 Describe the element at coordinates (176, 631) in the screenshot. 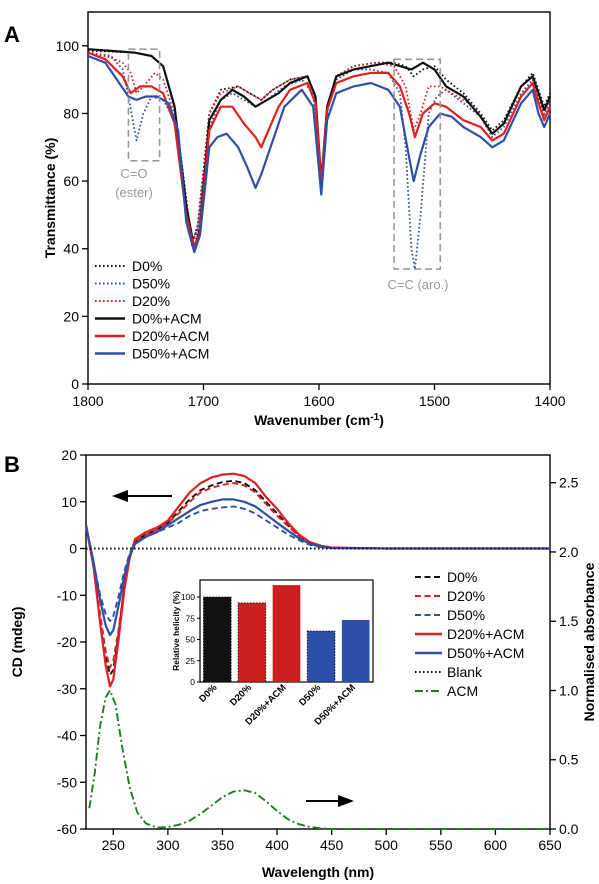

I see `inset-y-axis-title: Relative helicity (%)` at that location.